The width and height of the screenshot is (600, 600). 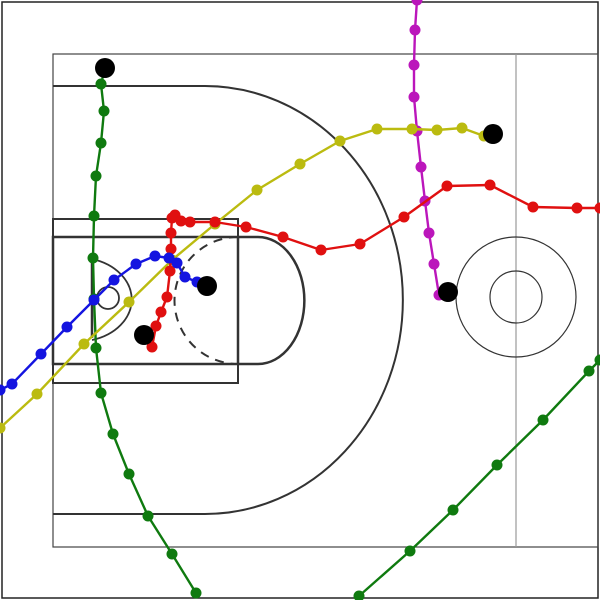 I want to click on free-throw-circle-dashed, so click(x=206, y=300).